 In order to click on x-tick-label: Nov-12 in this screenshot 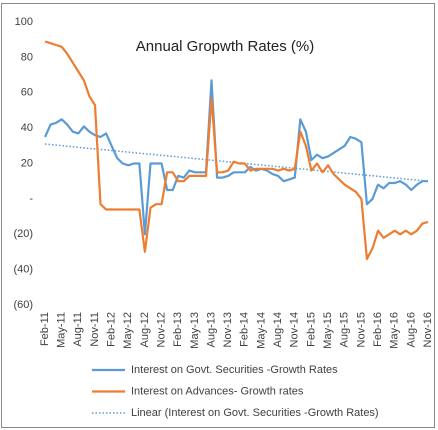, I will do `click(161, 329)`.